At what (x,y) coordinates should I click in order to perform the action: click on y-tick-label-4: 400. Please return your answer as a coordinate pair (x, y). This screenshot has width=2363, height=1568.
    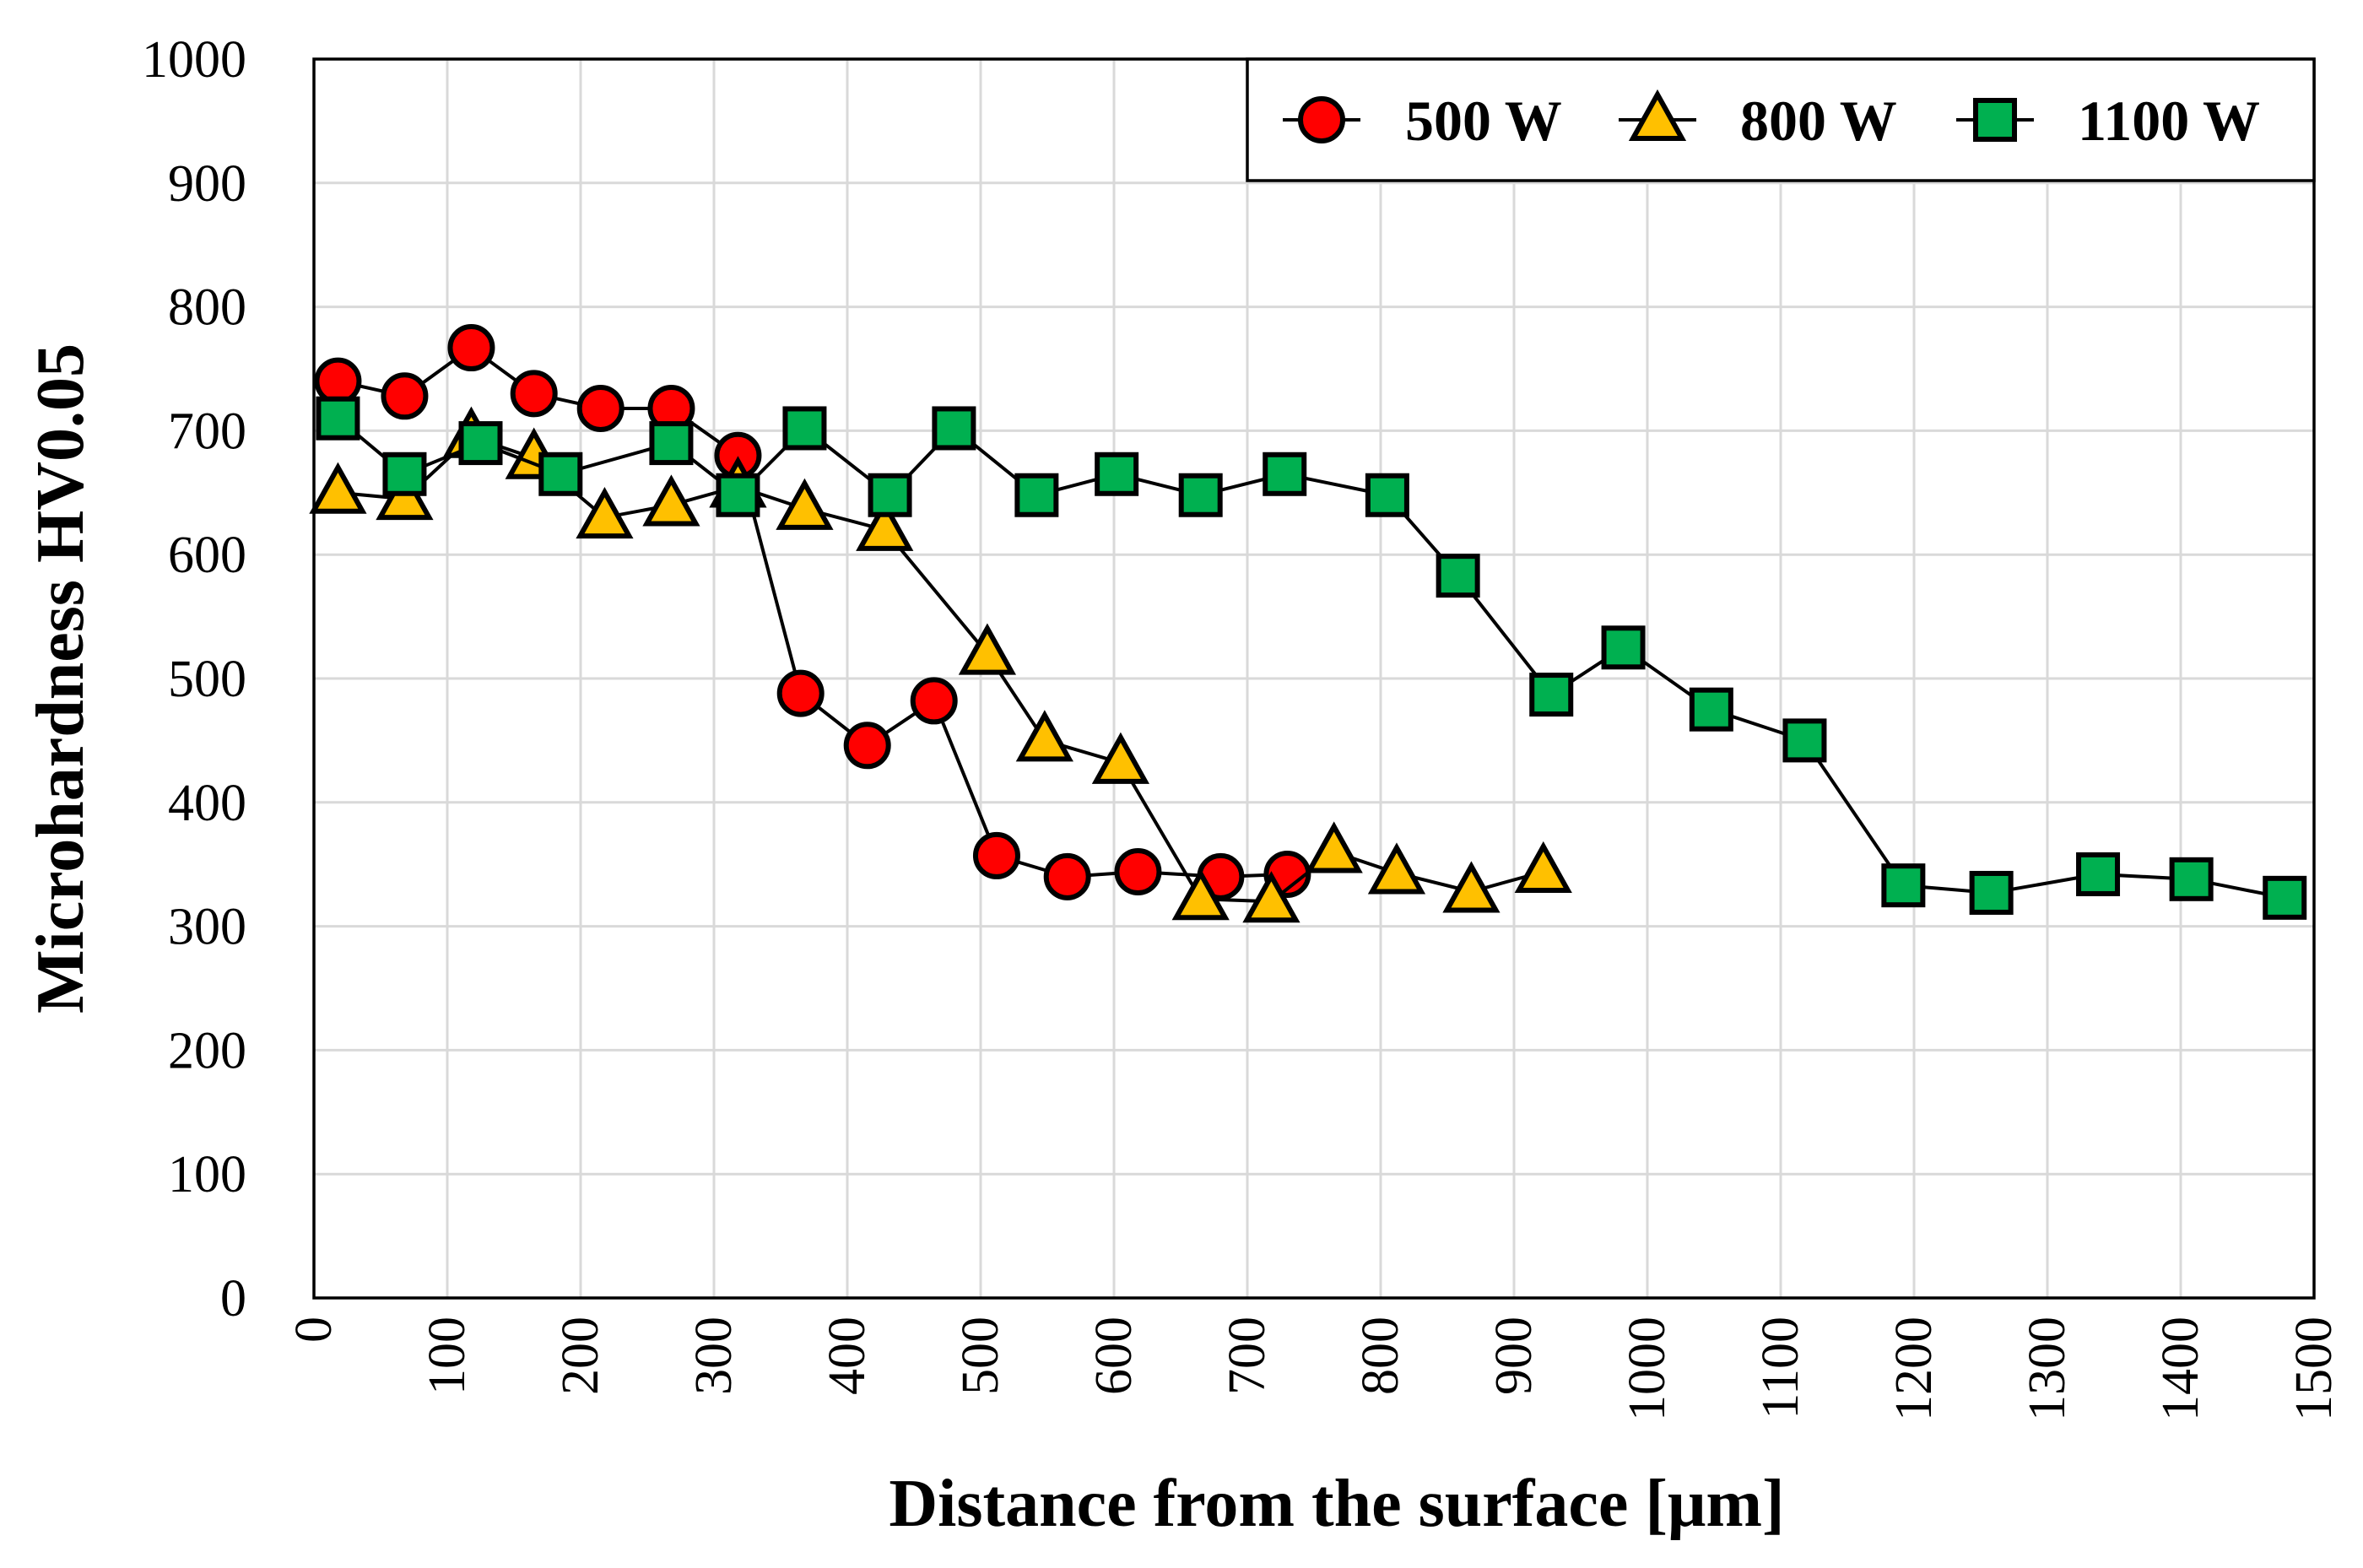
    Looking at the image, I should click on (207, 803).